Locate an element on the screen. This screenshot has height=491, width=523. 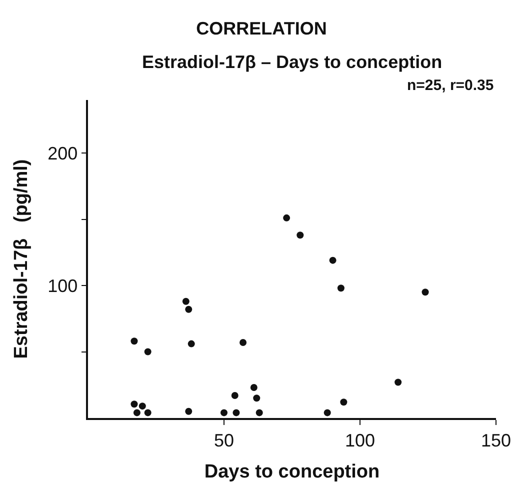
y-tick-label: 200 is located at coordinates (63, 153).